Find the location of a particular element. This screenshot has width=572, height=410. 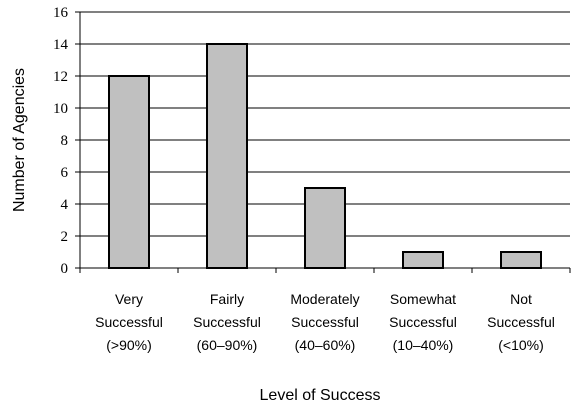

y-tick-labels: 0 2 4 6 8 10 12 14 16 is located at coordinates (61, 141).